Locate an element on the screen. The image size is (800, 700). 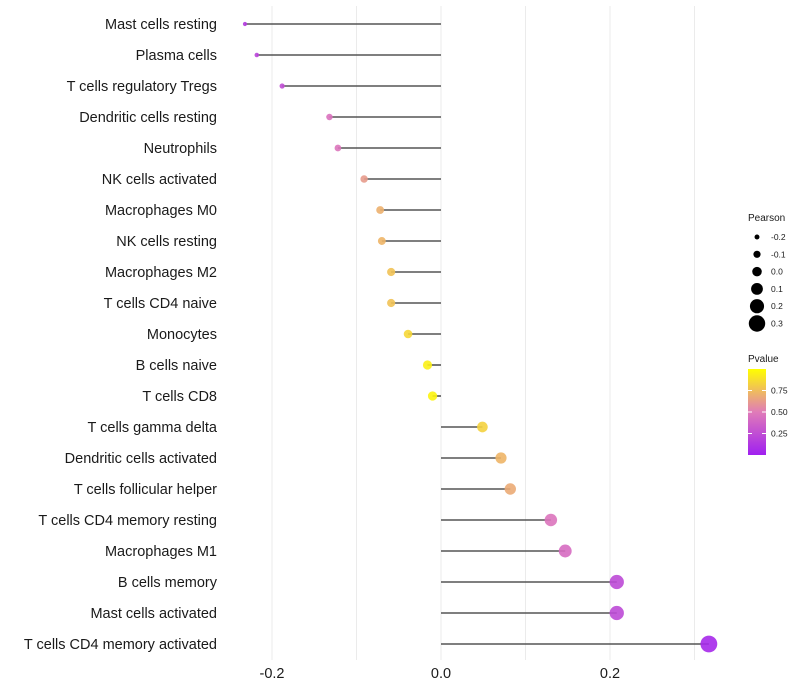
y-axis-label: NK cells resting is located at coordinates (166, 242).